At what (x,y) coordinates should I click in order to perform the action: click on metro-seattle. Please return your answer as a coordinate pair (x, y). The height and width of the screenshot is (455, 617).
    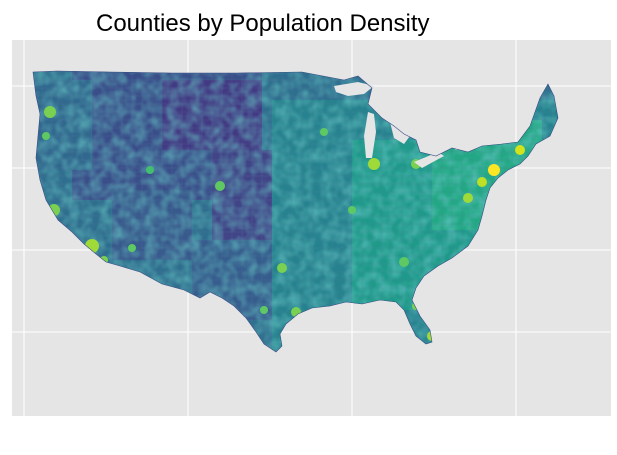
    Looking at the image, I should click on (50, 112).